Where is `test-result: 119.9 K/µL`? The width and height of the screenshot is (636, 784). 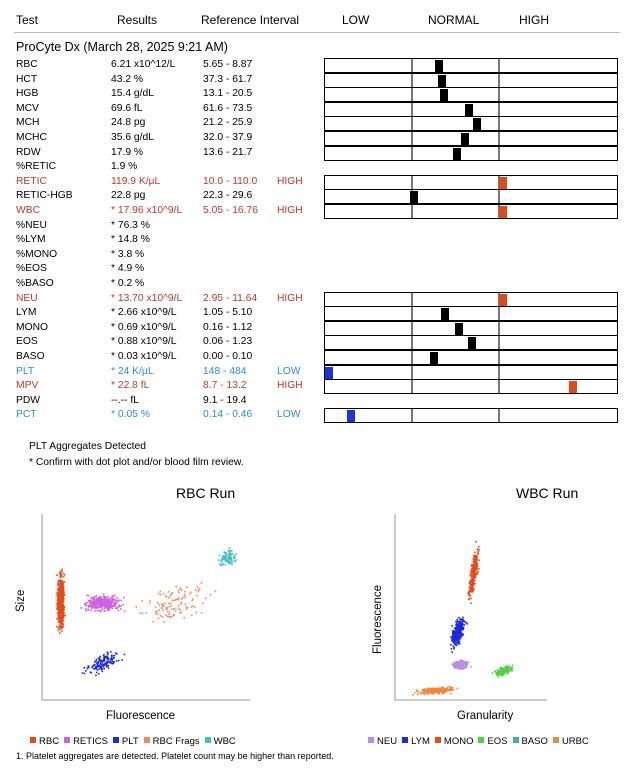
test-result: 119.9 K/µL is located at coordinates (136, 181).